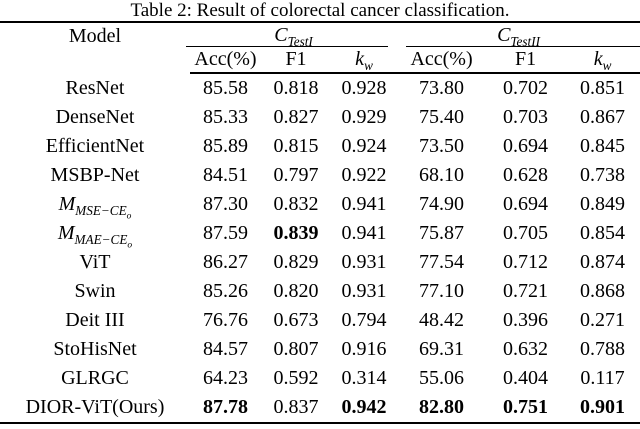 The width and height of the screenshot is (640, 429). I want to click on value-cell: 87.59, so click(225, 233).